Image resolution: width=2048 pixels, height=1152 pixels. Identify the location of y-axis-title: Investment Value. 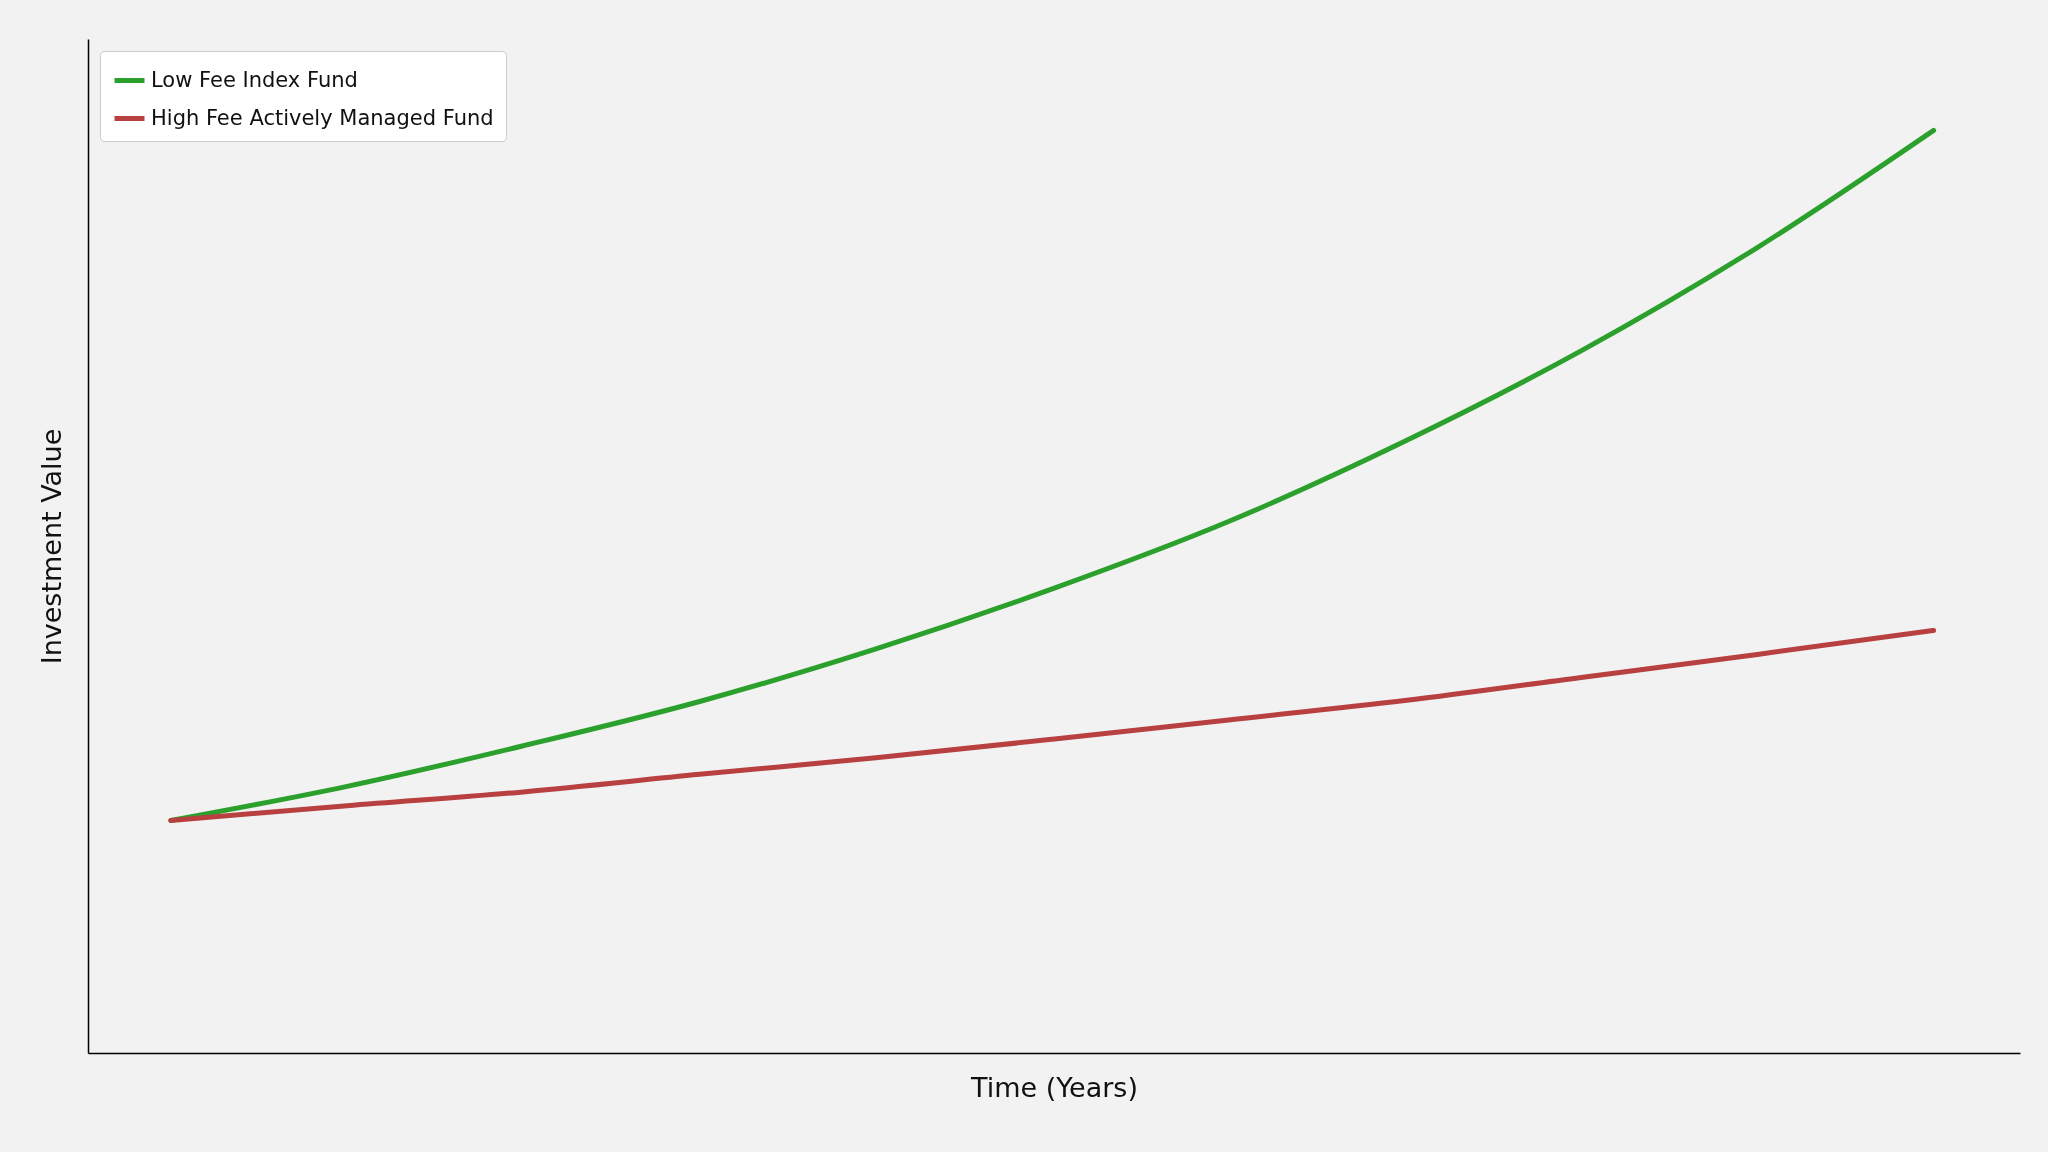
(51, 546).